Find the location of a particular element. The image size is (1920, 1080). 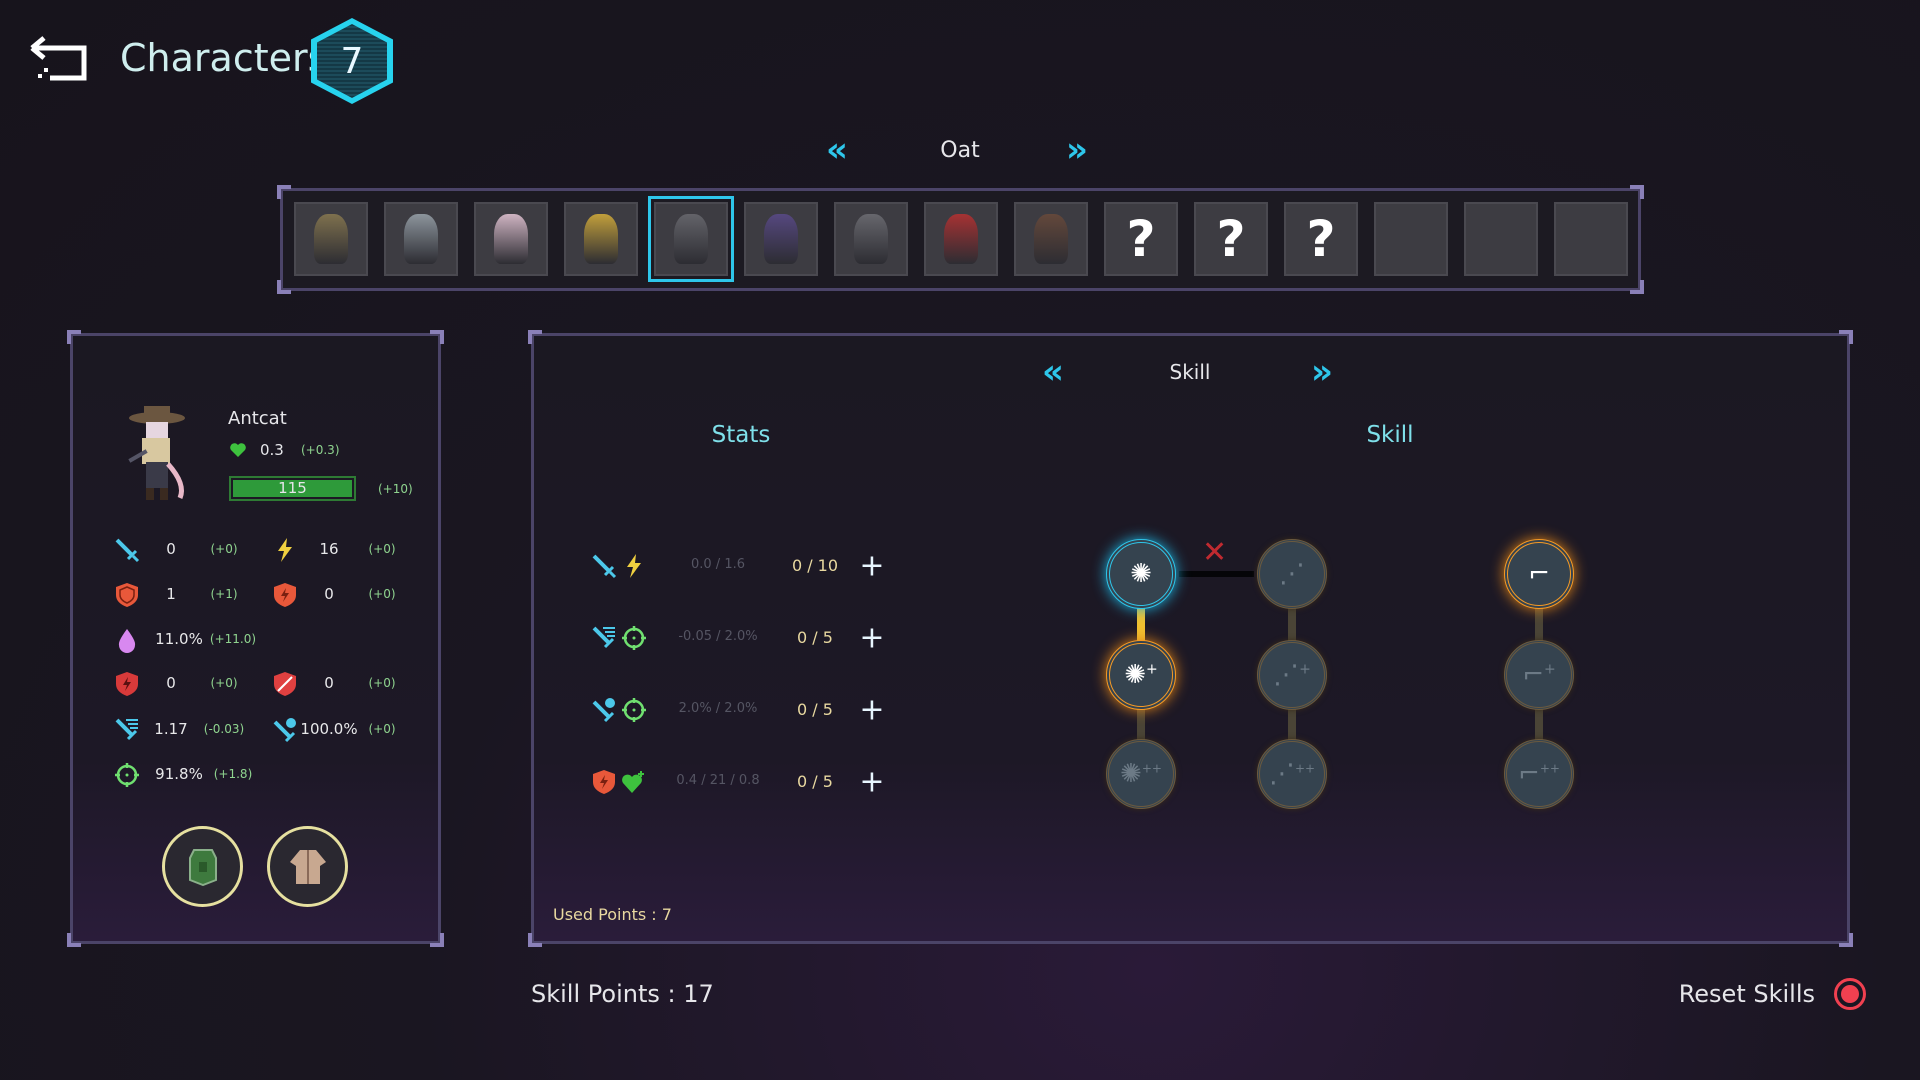

drop-icon is located at coordinates (127, 641).